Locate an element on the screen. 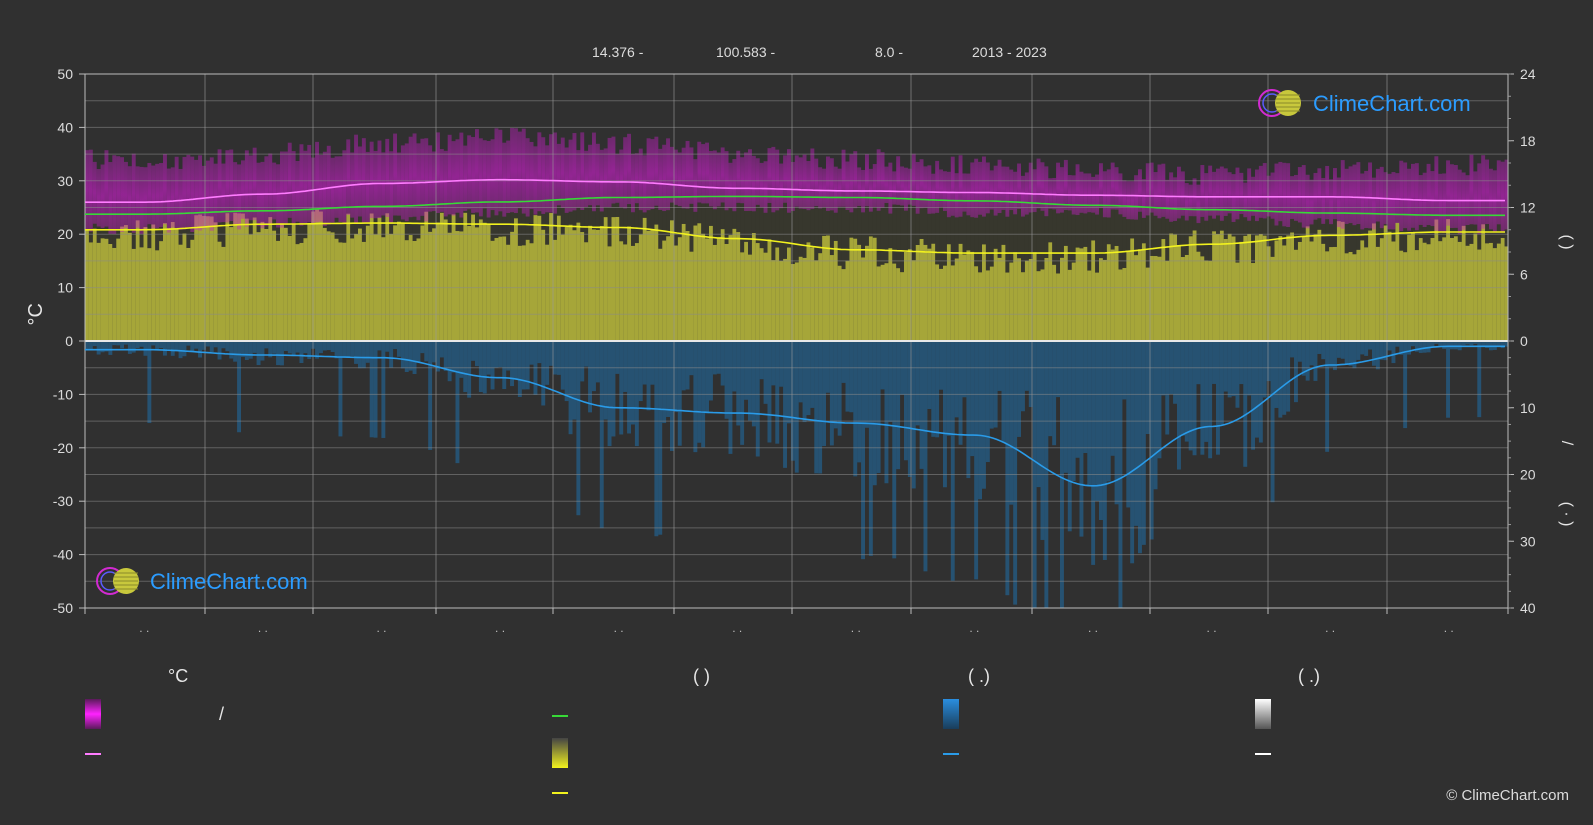  right-axis-tick-label: 6 is located at coordinates (1524, 274).